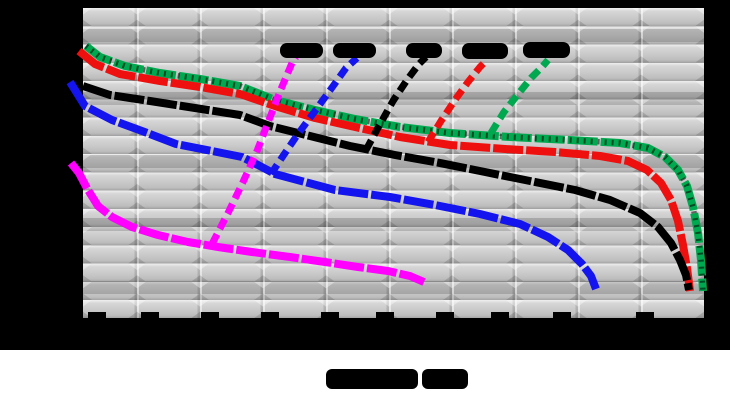 This screenshot has height=404, width=730. Describe the element at coordinates (395, 103) in the screenshot. I see `black-leader` at that location.